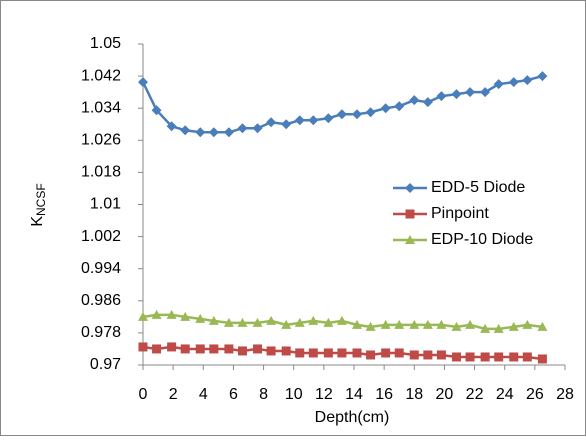 The image size is (586, 441). Describe the element at coordinates (354, 394) in the screenshot. I see `x-tick-label: 14` at that location.